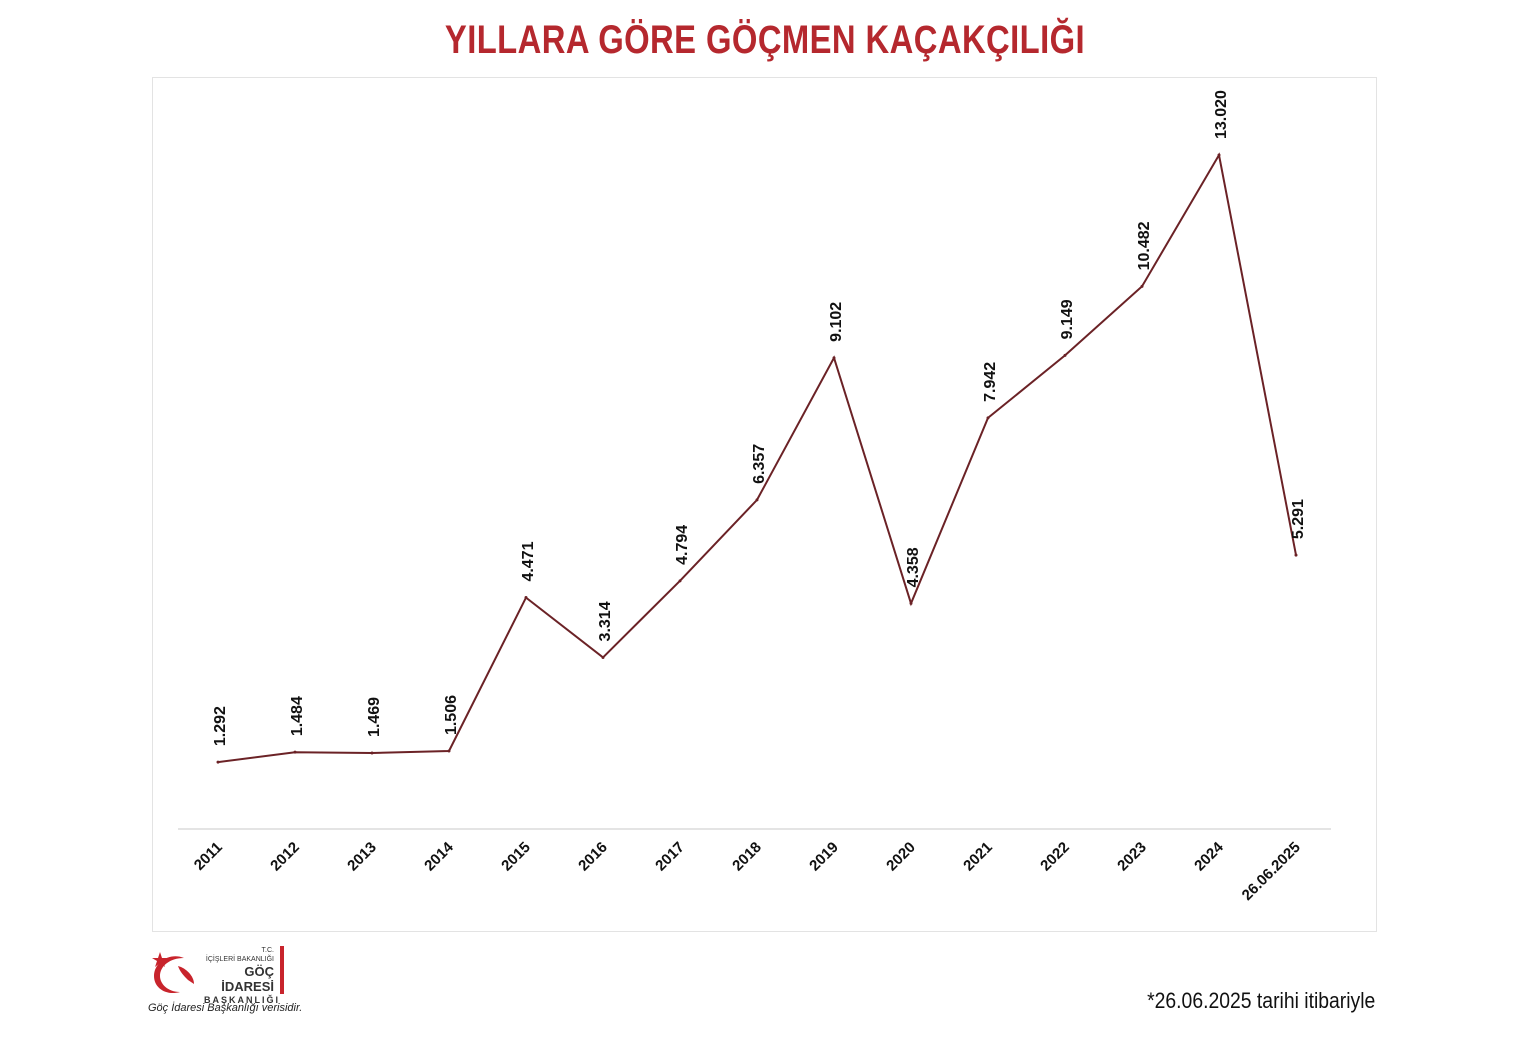 The width and height of the screenshot is (1530, 1051). Describe the element at coordinates (282, 970) in the screenshot. I see `logo-divider` at that location.